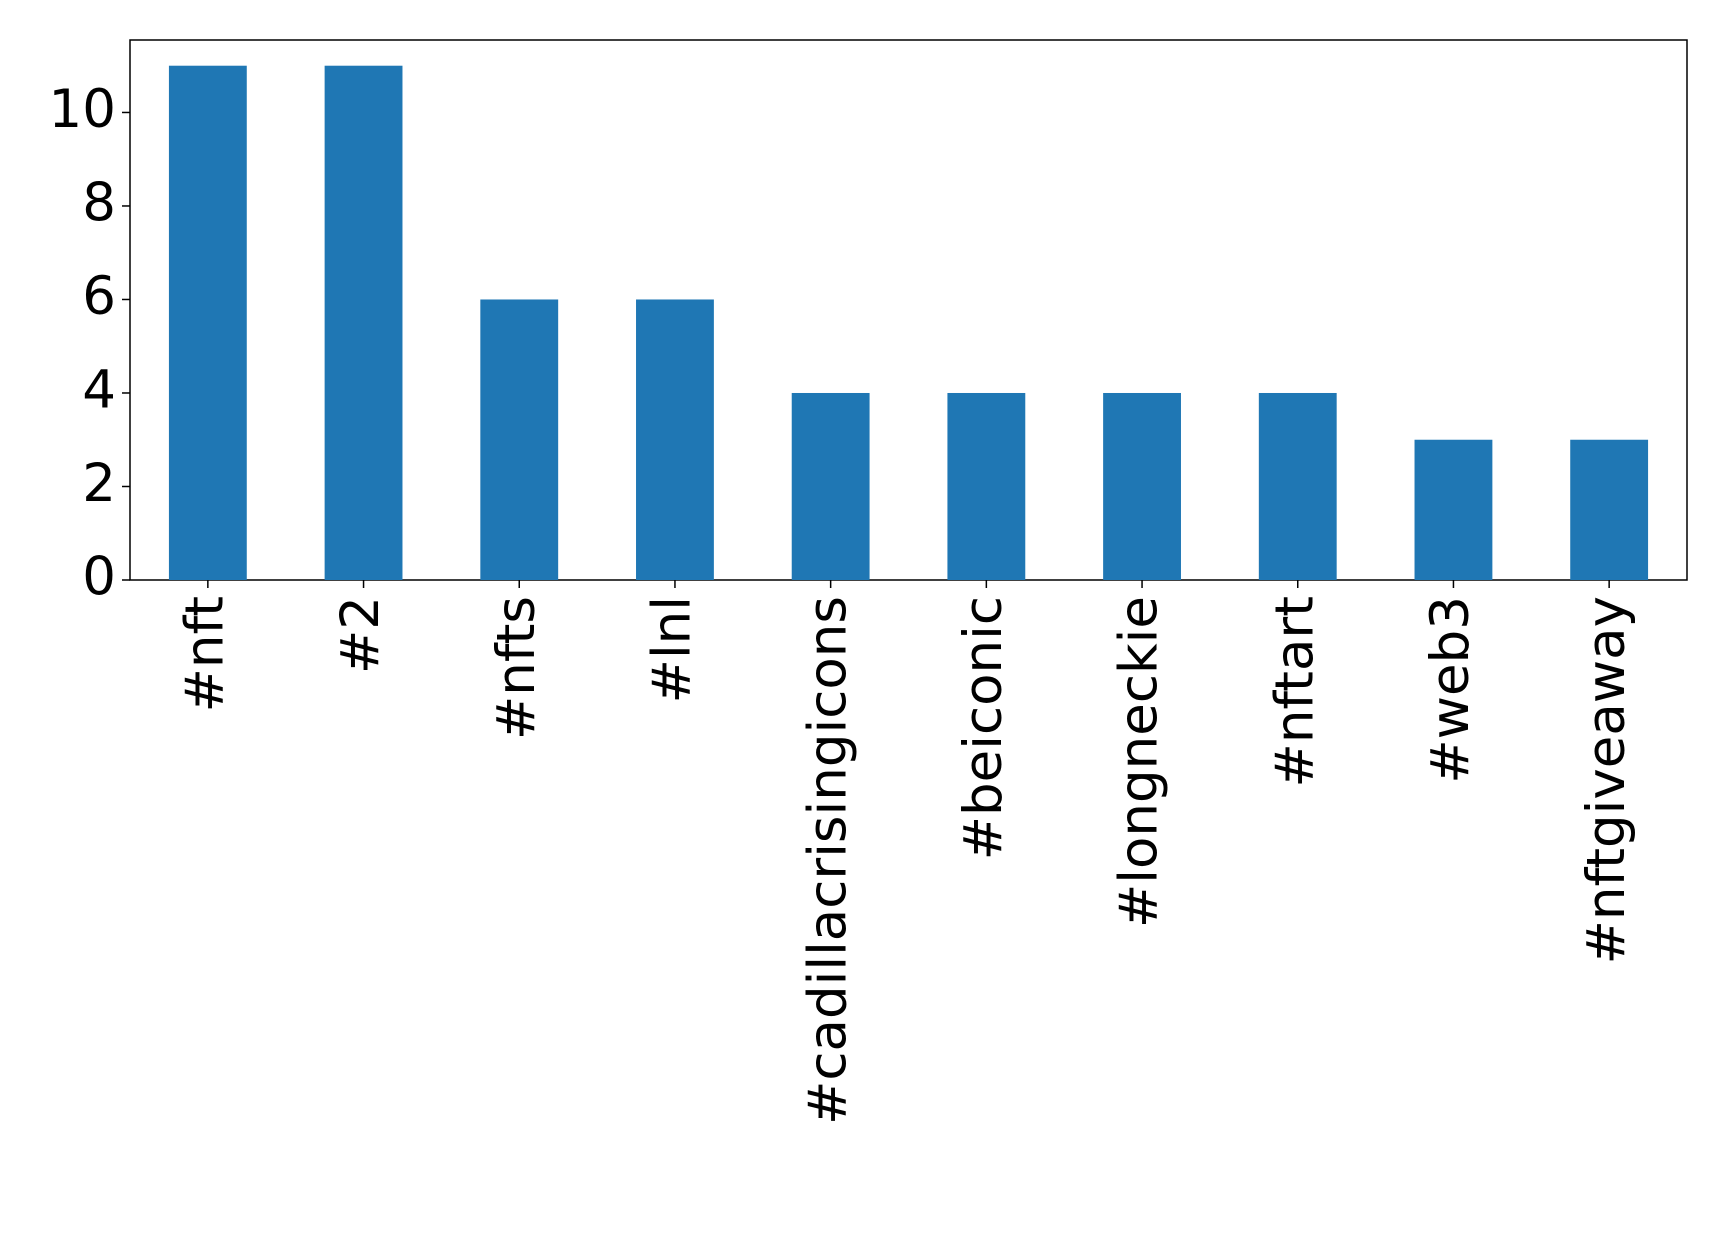  What do you see at coordinates (516, 668) in the screenshot?
I see `x-tick-label: #nfts` at bounding box center [516, 668].